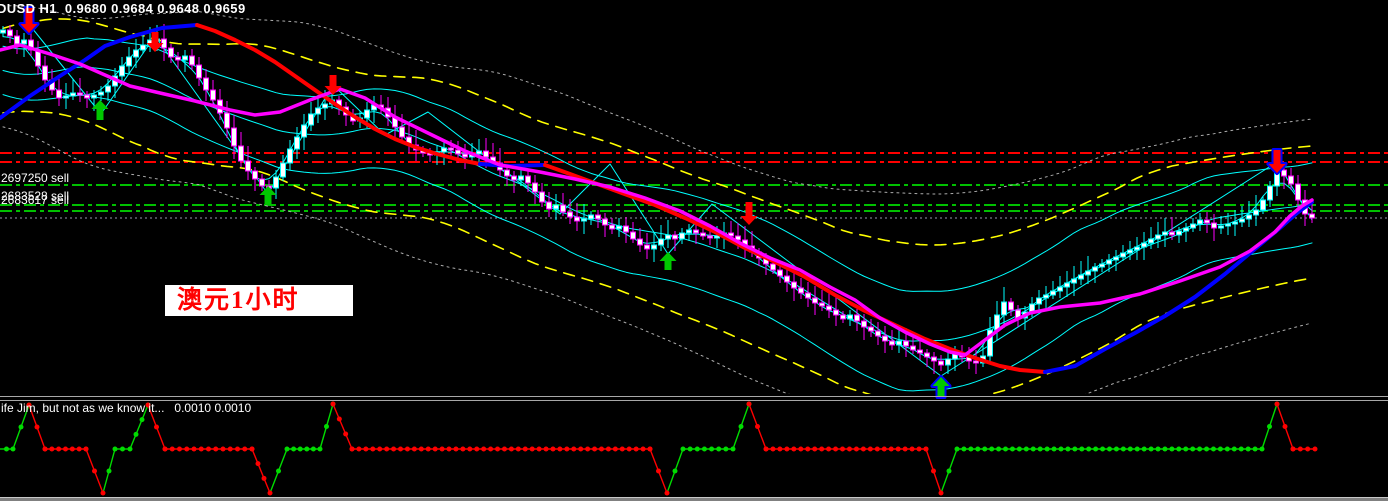 The width and height of the screenshot is (1388, 501). I want to click on symbol-ohlc-readout: DUSD H1 0.9680 0.9684 0.9648 0.9659, so click(123, 8).